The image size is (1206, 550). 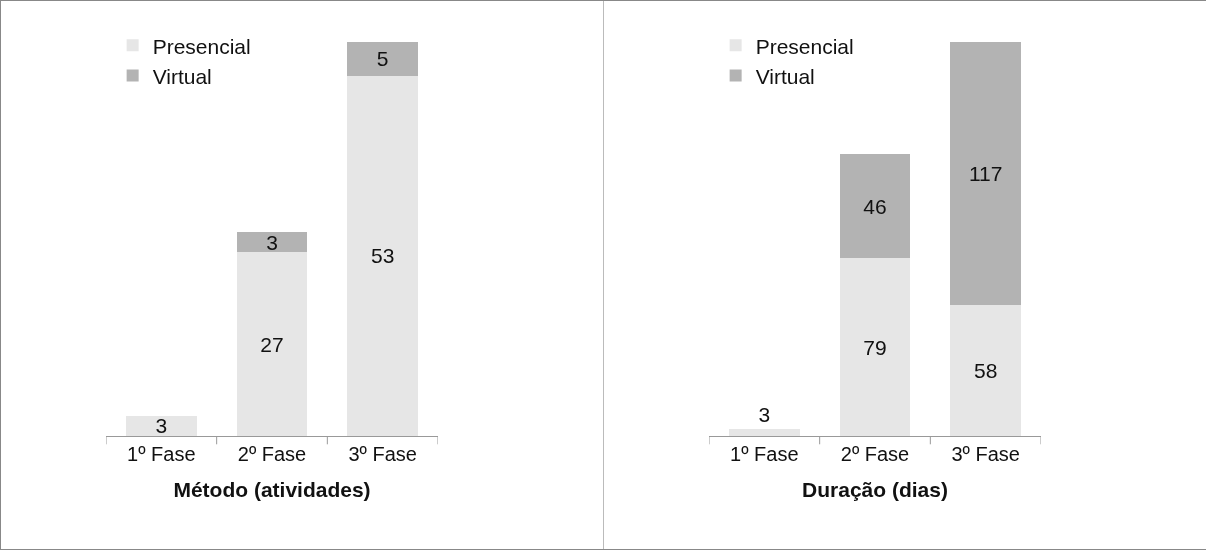 I want to click on data-label: 46, so click(x=875, y=206).